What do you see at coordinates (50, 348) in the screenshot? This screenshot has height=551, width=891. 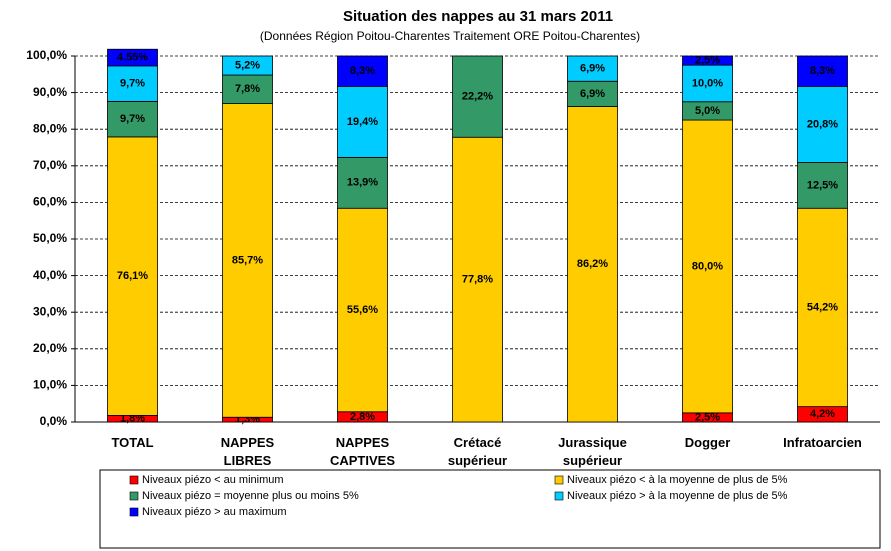 I see `y-tick-label: 20,0%` at bounding box center [50, 348].